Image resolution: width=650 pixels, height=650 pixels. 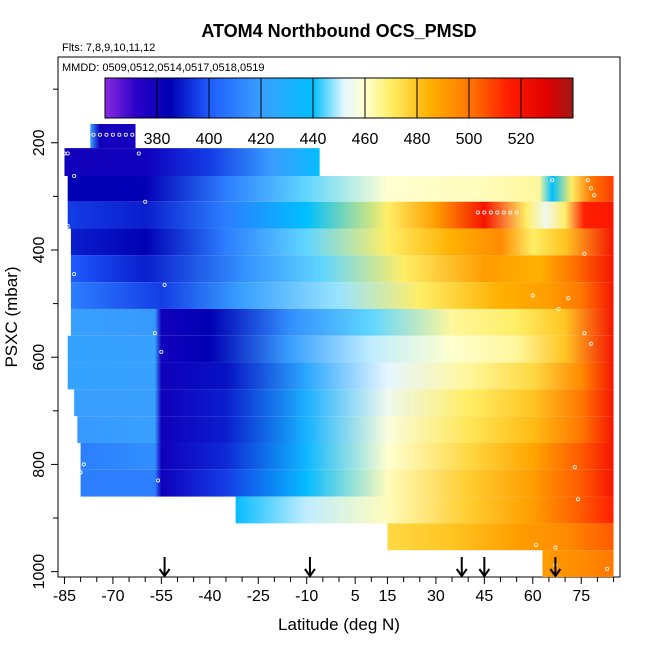 What do you see at coordinates (533, 596) in the screenshot?
I see `x-tick-label: 60` at bounding box center [533, 596].